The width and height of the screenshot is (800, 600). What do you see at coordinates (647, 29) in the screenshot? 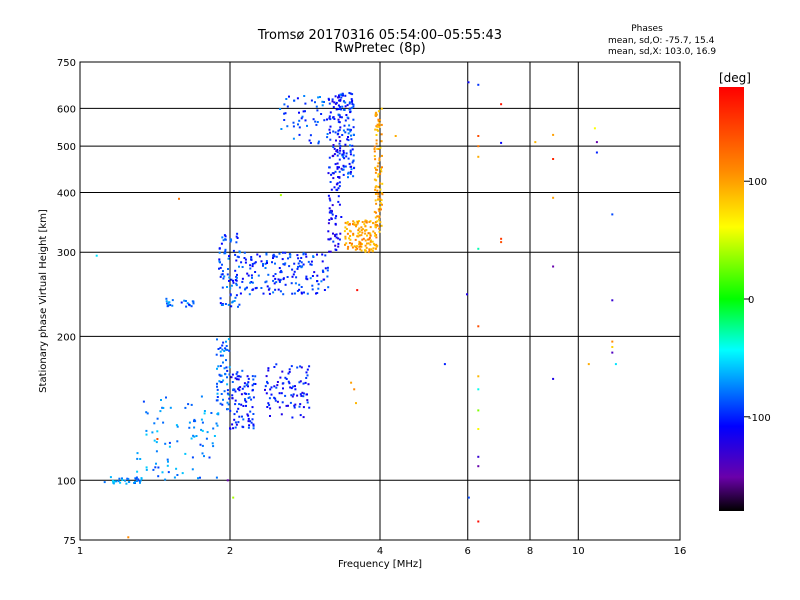
I see `stats-heading: Phases` at bounding box center [647, 29].